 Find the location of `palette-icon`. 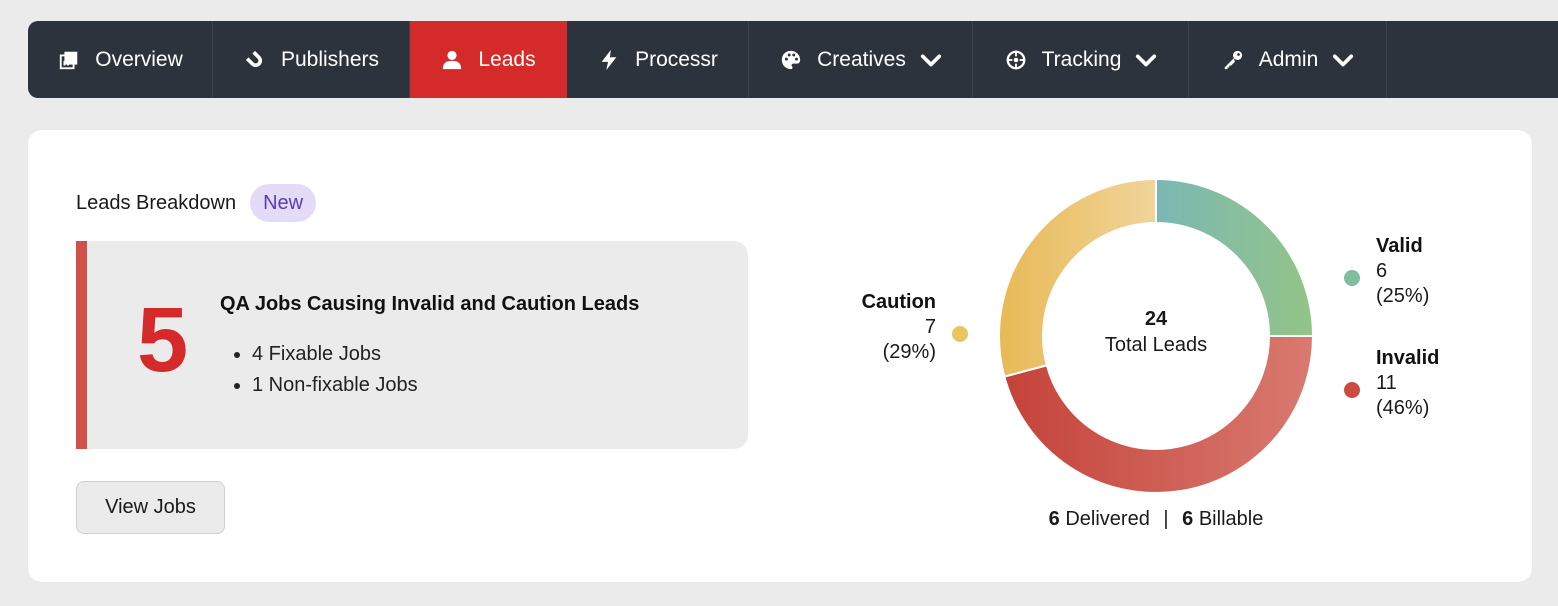

palette-icon is located at coordinates (791, 60).